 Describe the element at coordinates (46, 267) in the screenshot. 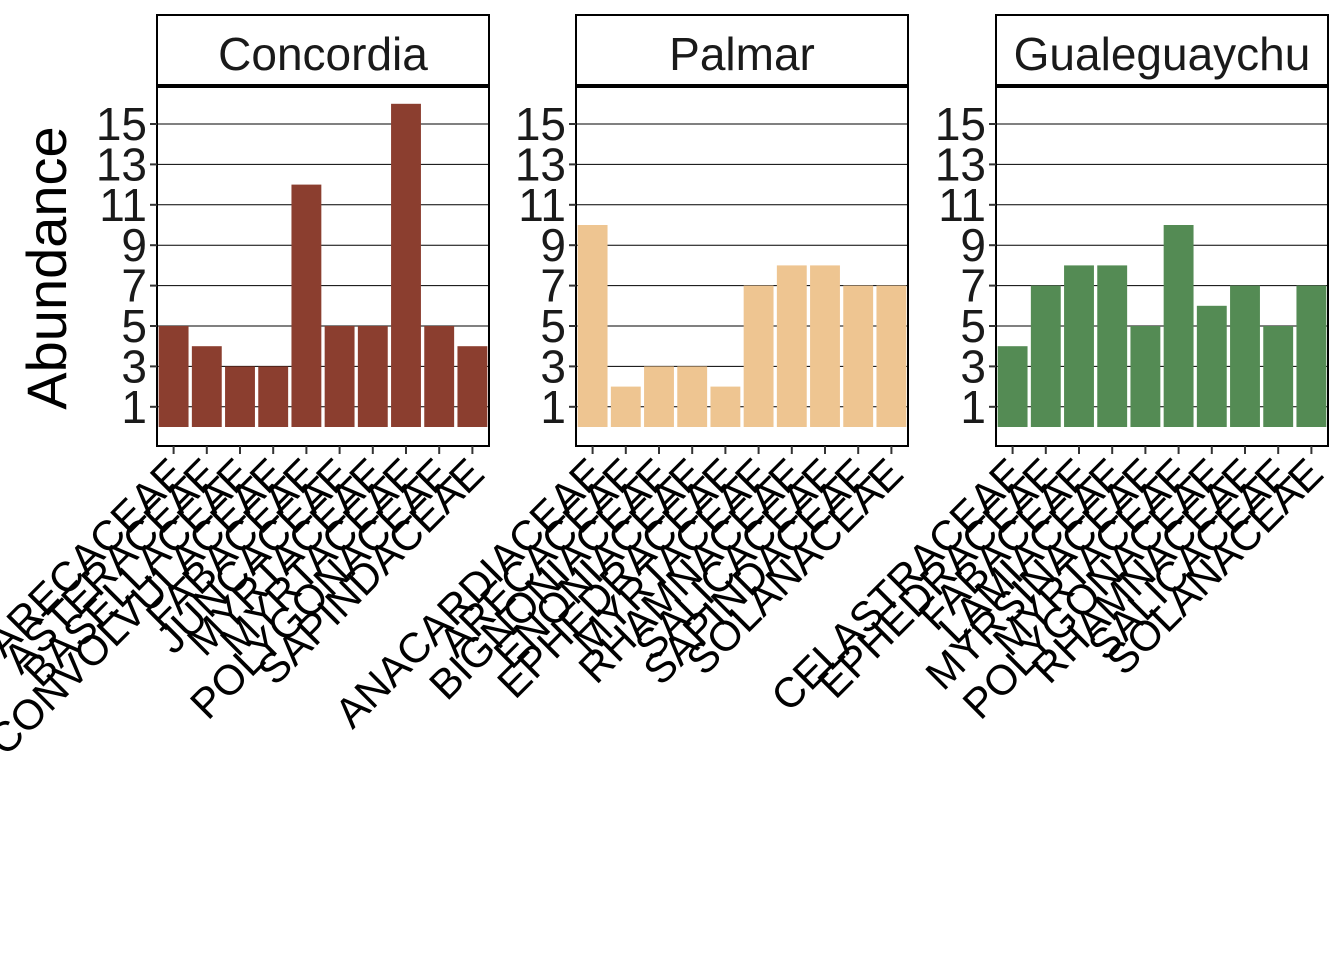

I see `y-axis-title: Abundance` at that location.